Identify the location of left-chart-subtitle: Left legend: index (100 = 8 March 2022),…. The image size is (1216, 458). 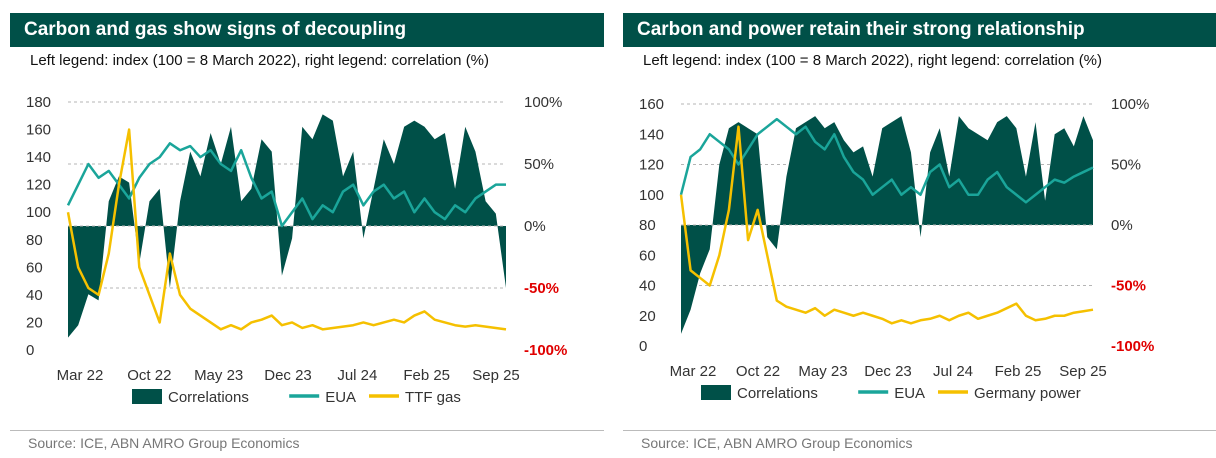
(260, 60).